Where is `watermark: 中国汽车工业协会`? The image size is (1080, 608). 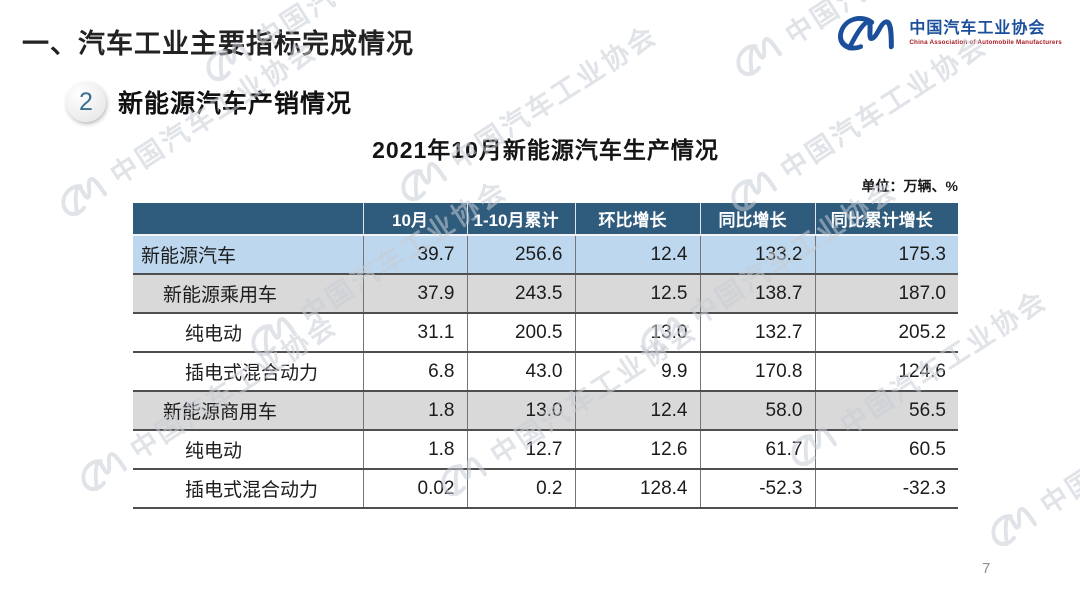 watermark: 中国汽车工业协会 is located at coordinates (1029, 457).